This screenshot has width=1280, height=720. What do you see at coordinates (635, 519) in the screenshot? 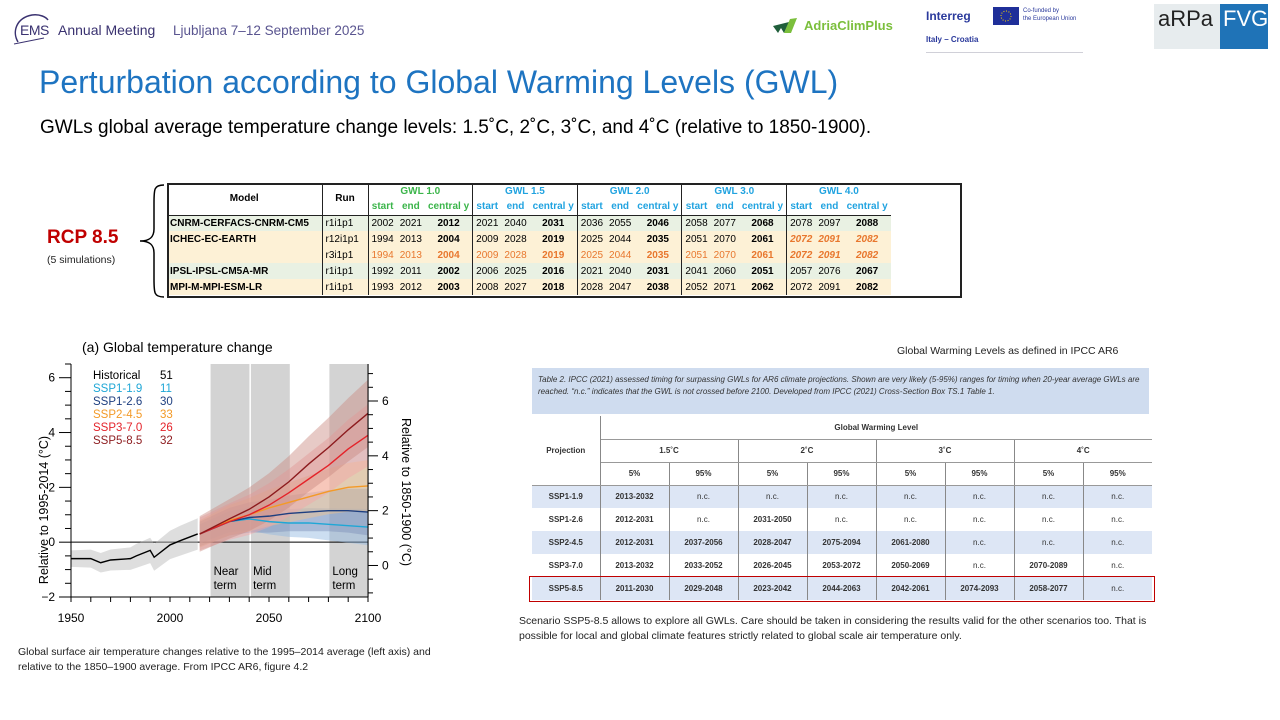
I see `timing-cell: 2012-2031` at bounding box center [635, 519].